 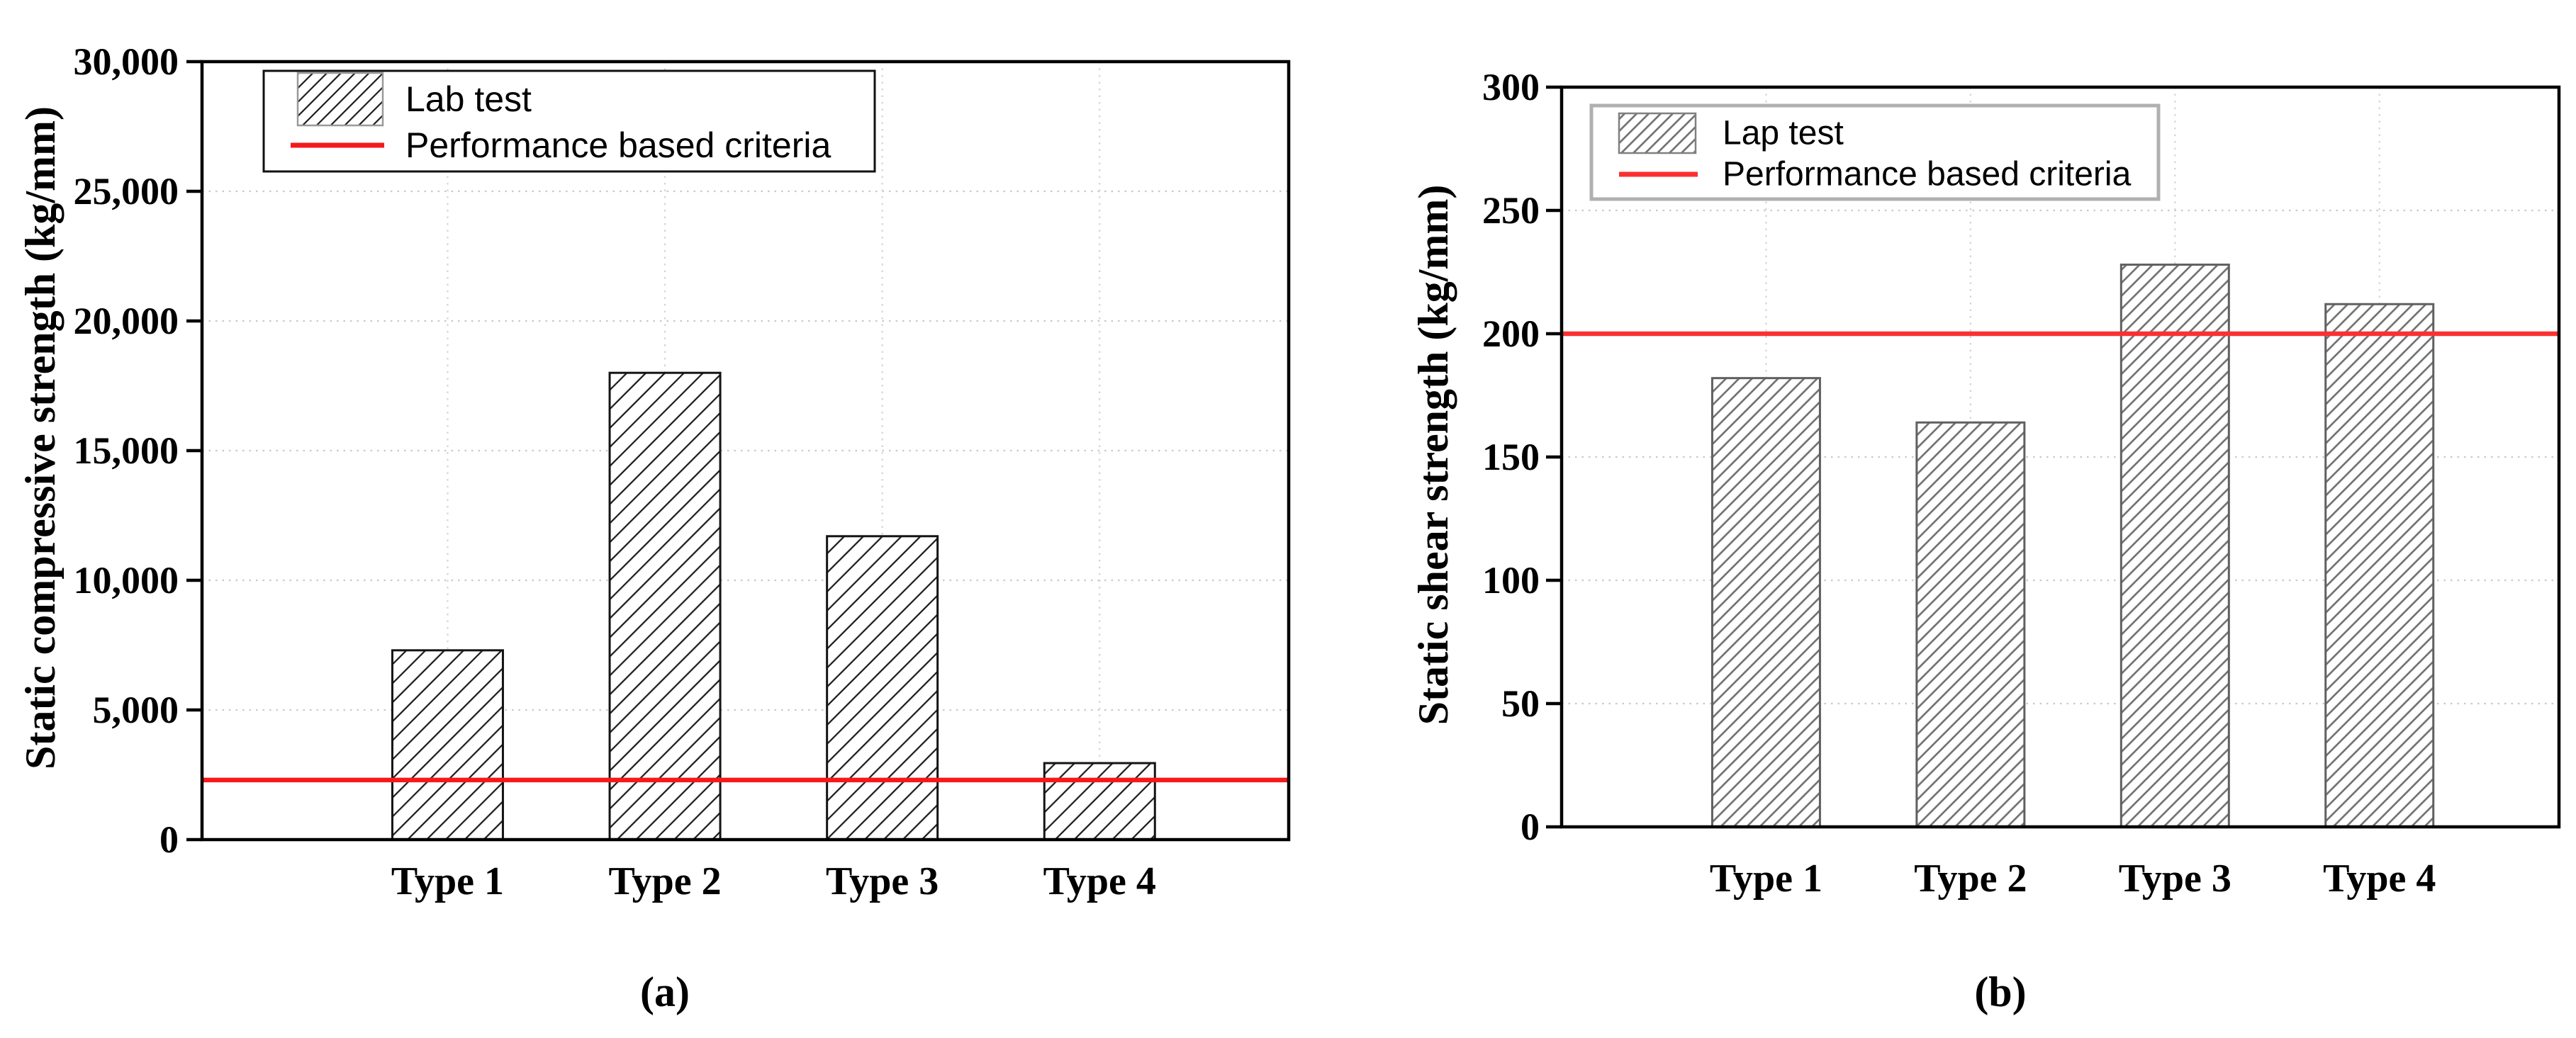 What do you see at coordinates (127, 321) in the screenshot?
I see `svg-text: 20,000` at bounding box center [127, 321].